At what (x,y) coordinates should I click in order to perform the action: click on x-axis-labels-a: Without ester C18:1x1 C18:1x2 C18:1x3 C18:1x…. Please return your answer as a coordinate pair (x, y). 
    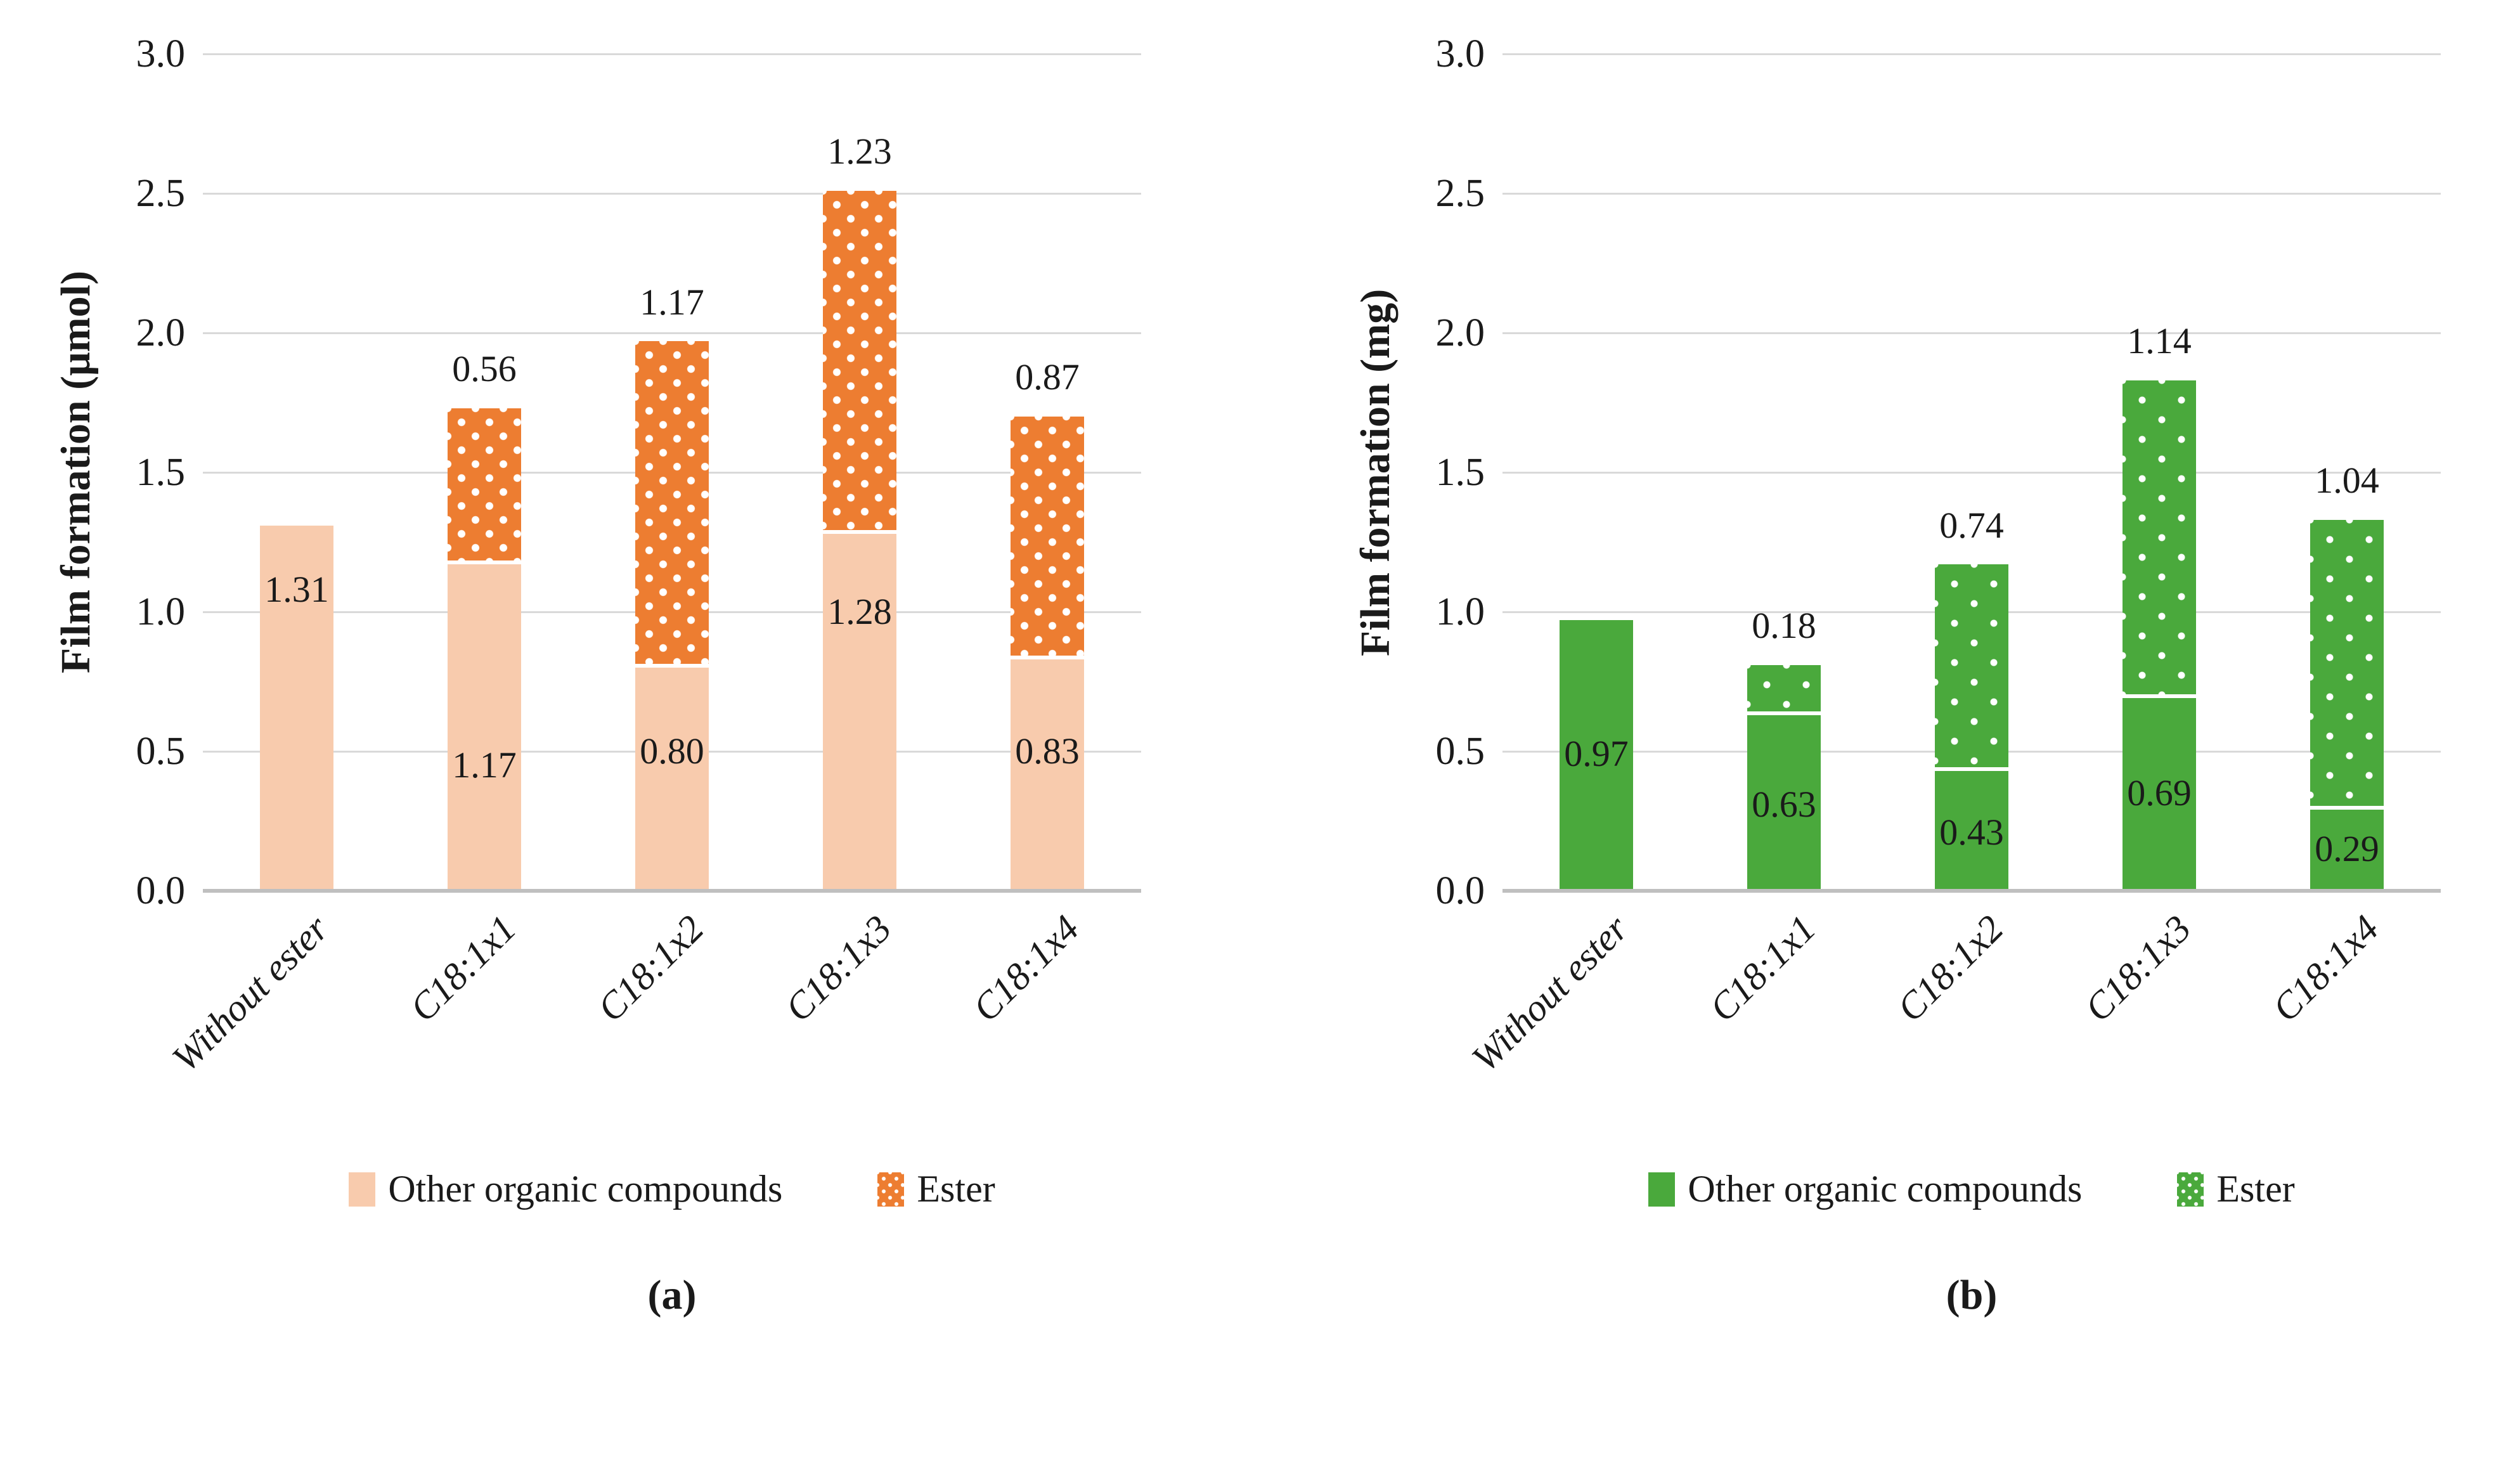
    Looking at the image, I should click on (652, 1027).